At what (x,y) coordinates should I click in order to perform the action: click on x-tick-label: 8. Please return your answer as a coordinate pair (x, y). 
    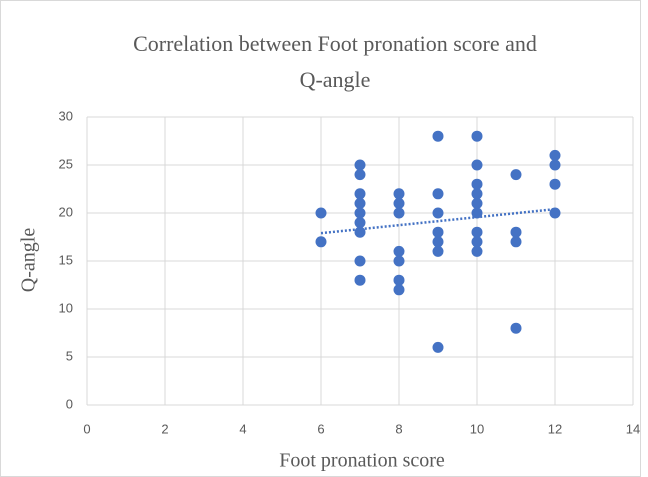
    Looking at the image, I should click on (398, 428).